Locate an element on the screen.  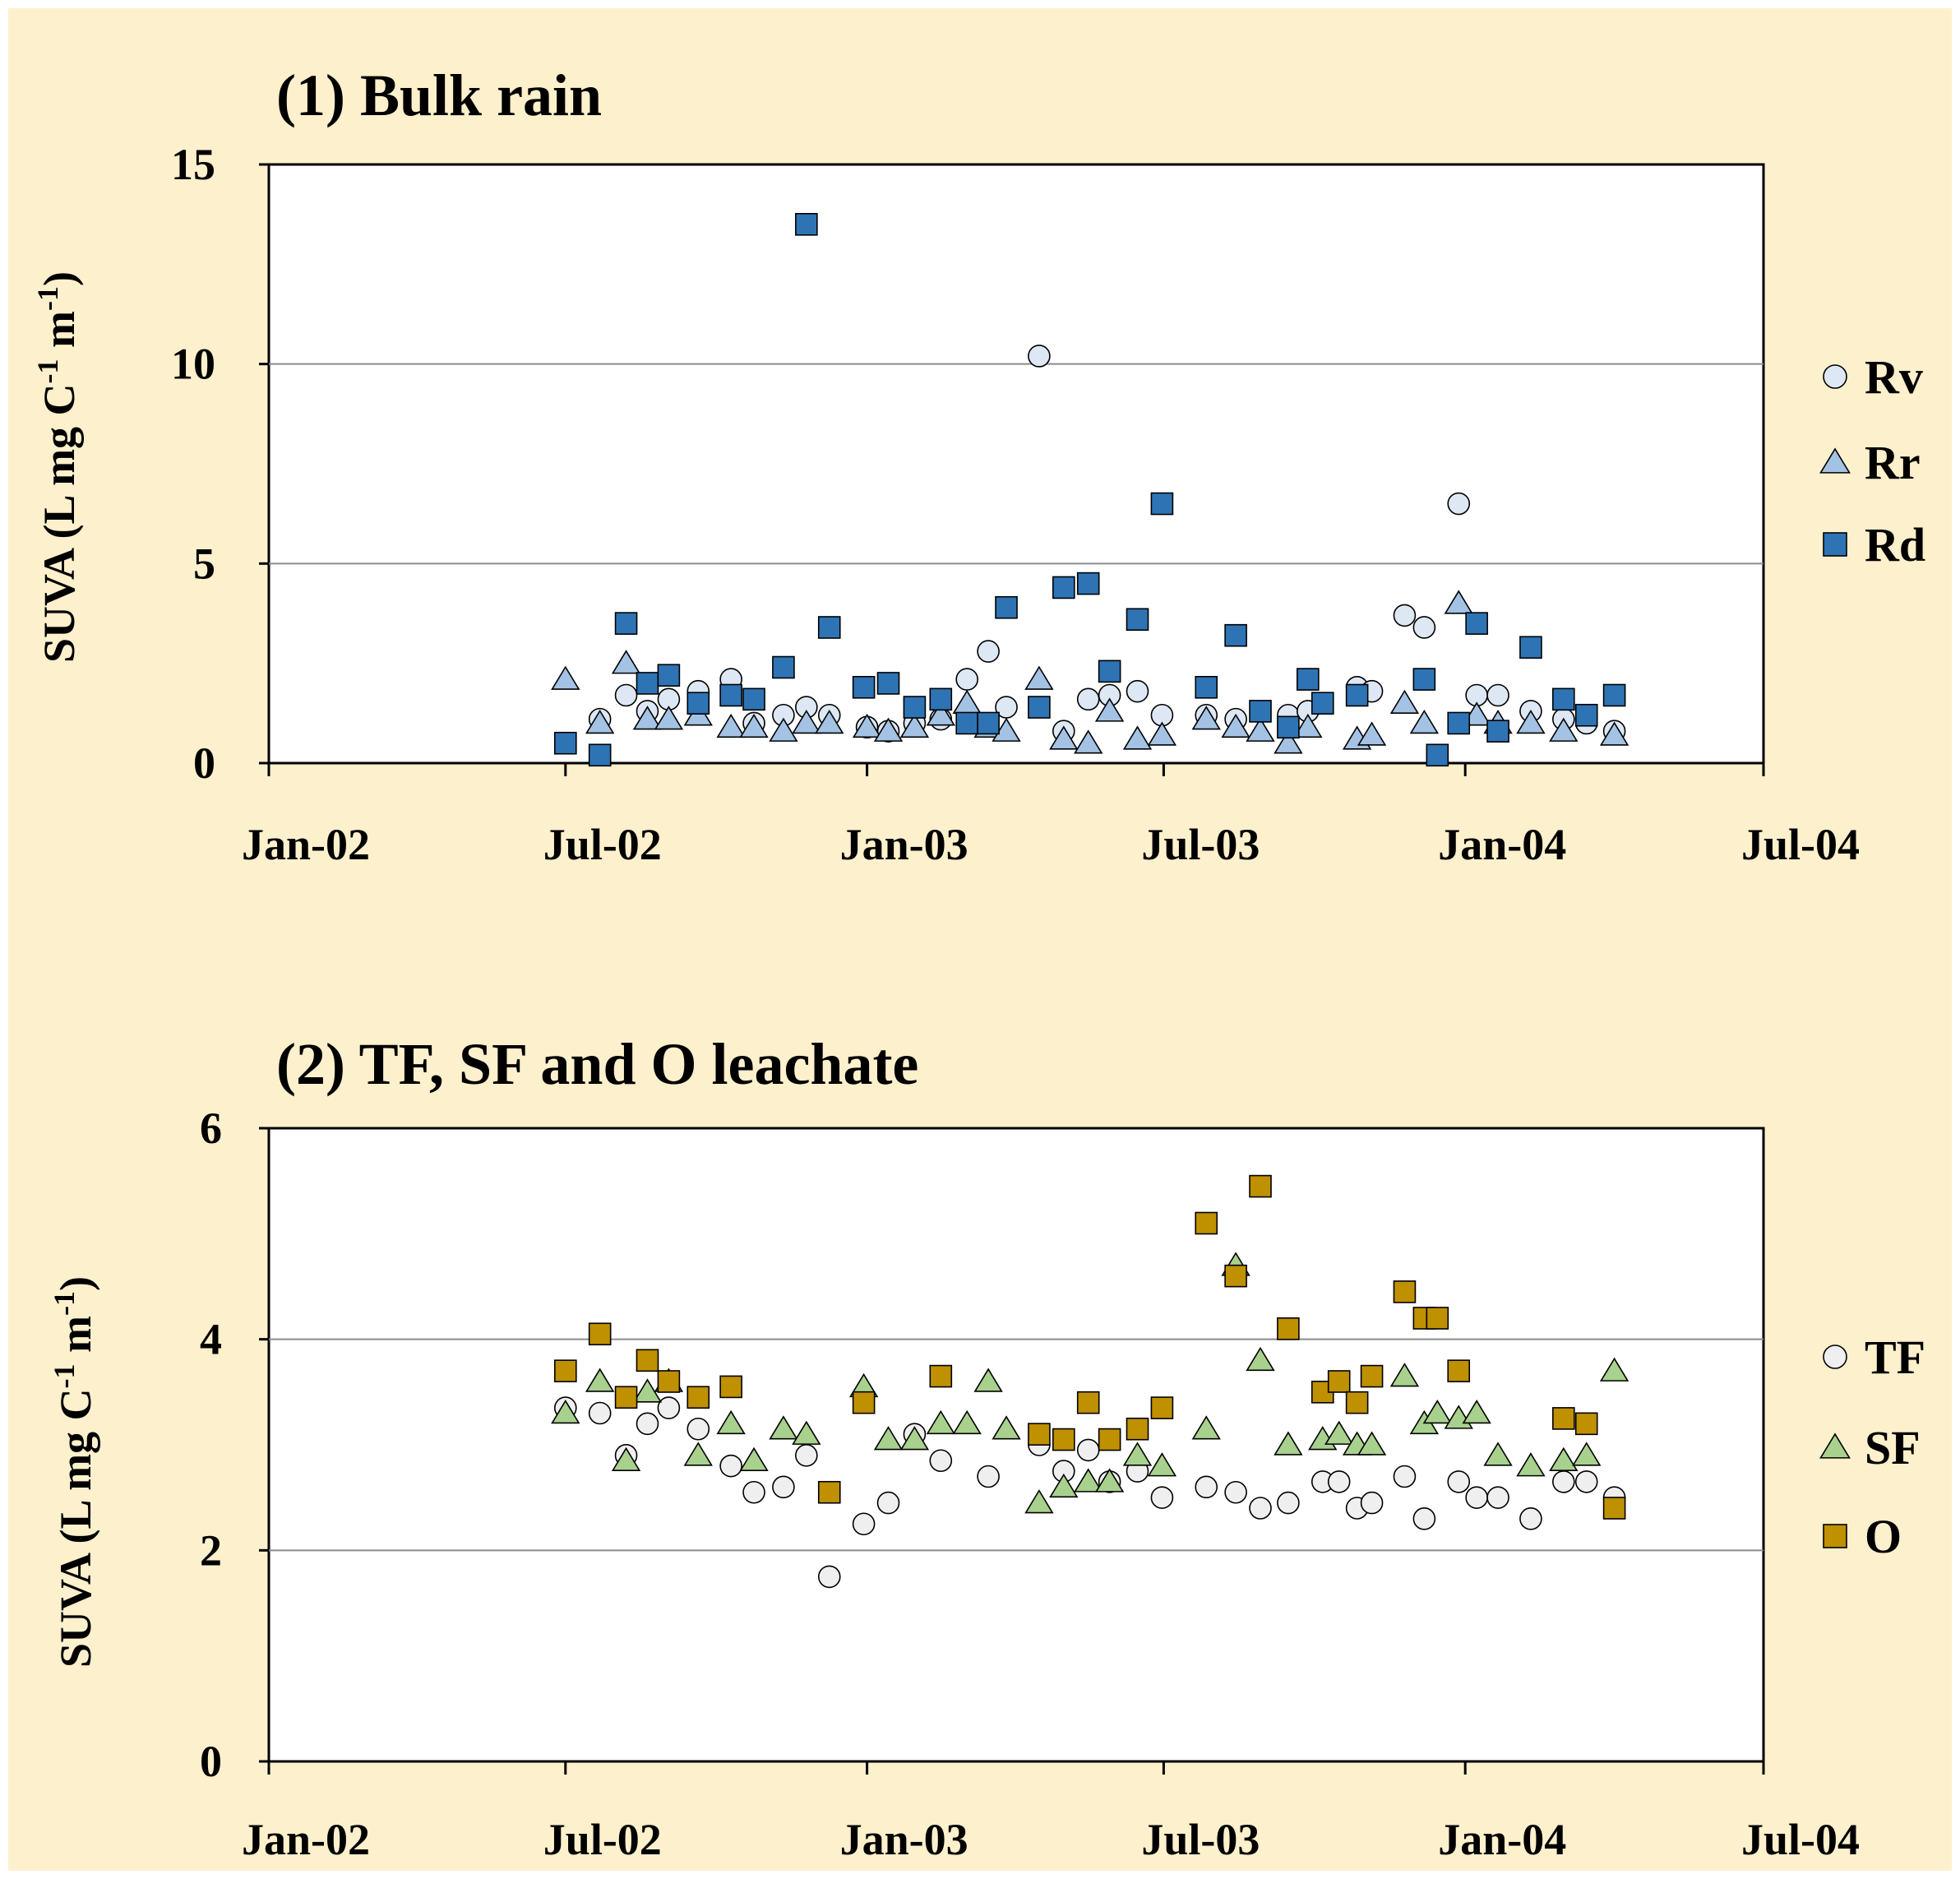
data-markers is located at coordinates (1090, 1381).